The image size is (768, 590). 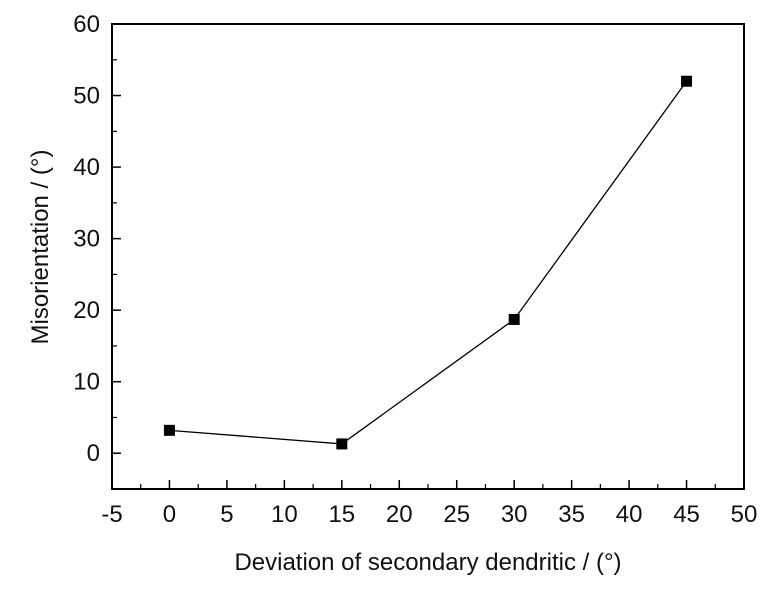 What do you see at coordinates (111, 514) in the screenshot?
I see `x-tick-label: -5` at bounding box center [111, 514].